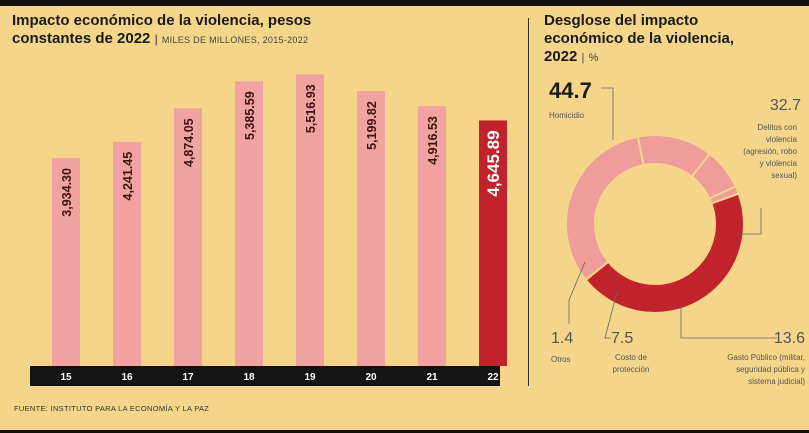 This screenshot has width=809, height=433. Describe the element at coordinates (310, 377) in the screenshot. I see `x-tick-19: 19` at that location.